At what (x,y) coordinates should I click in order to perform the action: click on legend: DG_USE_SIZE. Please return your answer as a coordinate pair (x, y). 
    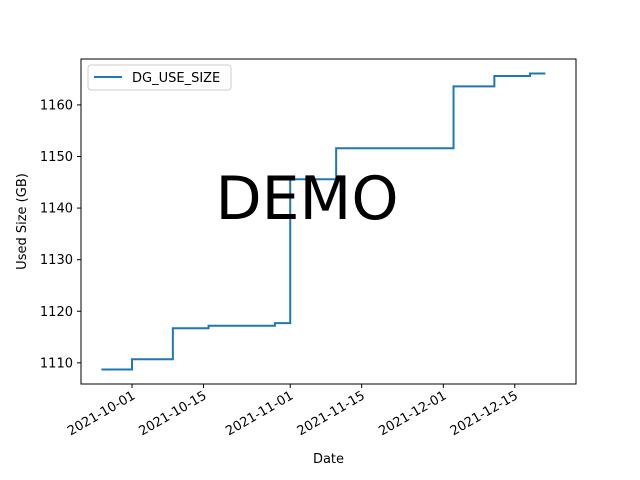
    Looking at the image, I should click on (159, 77).